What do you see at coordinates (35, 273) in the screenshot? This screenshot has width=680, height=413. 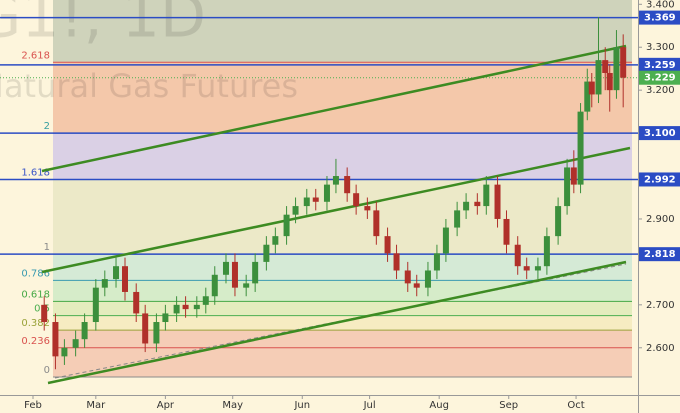 I see `fib-label: 0.786` at bounding box center [35, 273].